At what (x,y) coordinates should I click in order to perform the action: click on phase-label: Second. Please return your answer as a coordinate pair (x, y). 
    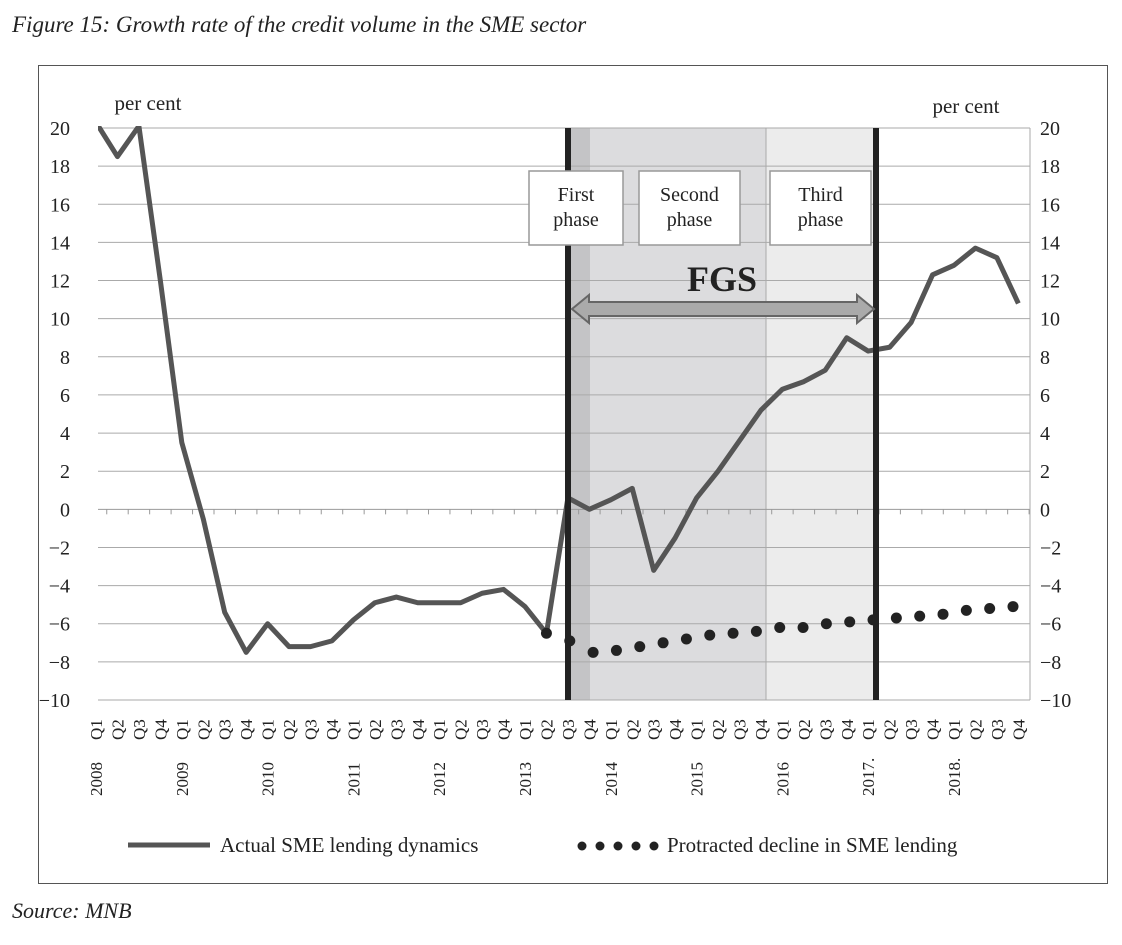
    Looking at the image, I should click on (689, 195).